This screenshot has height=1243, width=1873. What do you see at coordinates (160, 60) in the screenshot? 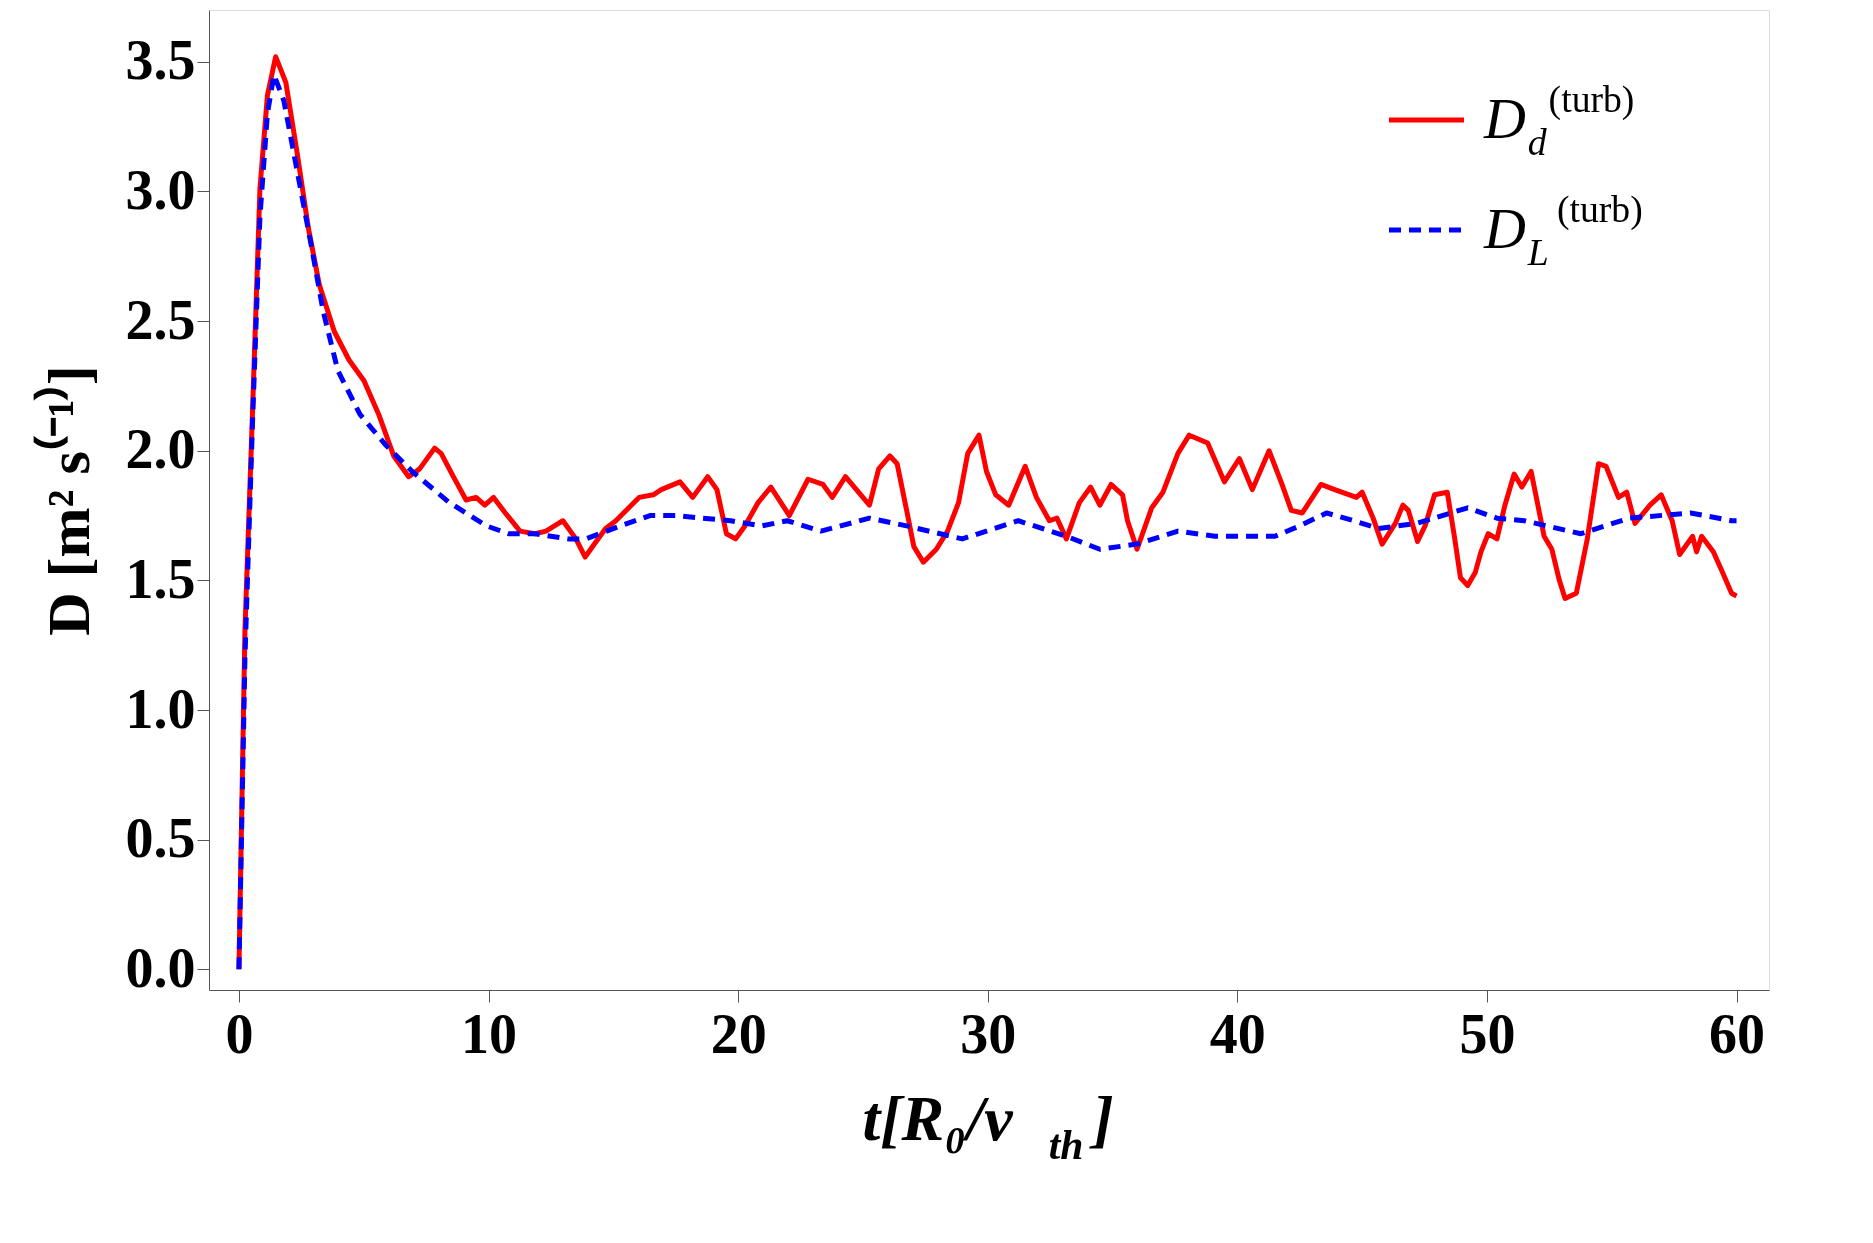
I see `y-tick-label: 3.5` at bounding box center [160, 60].